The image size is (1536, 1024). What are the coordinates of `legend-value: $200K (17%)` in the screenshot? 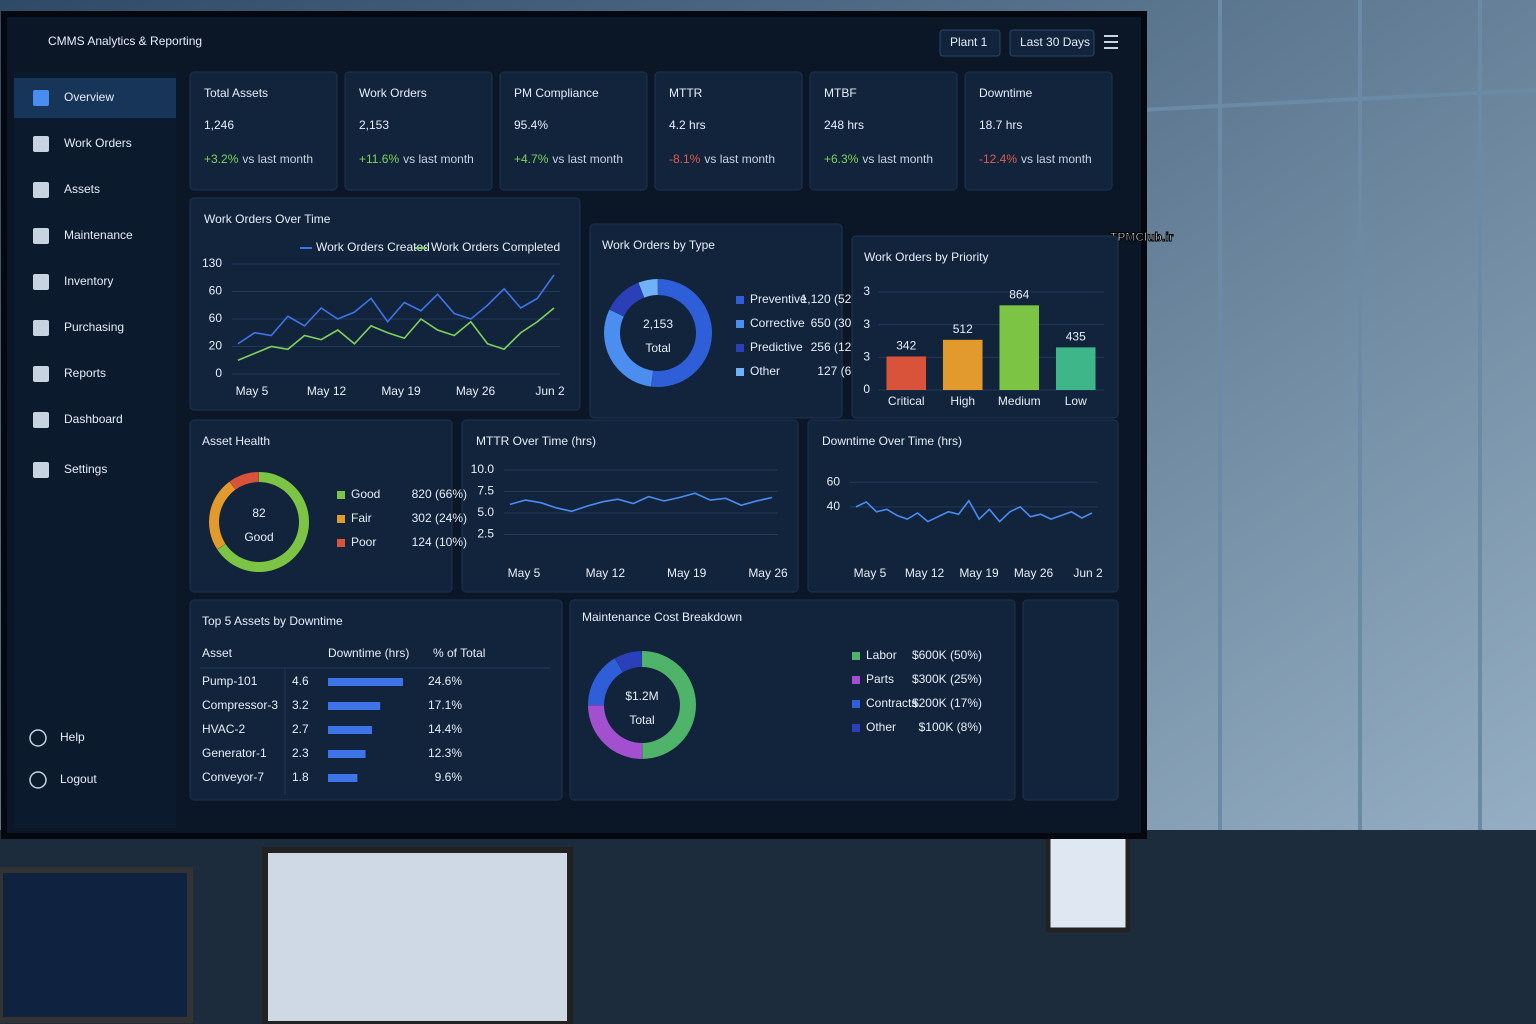 It's located at (947, 703).